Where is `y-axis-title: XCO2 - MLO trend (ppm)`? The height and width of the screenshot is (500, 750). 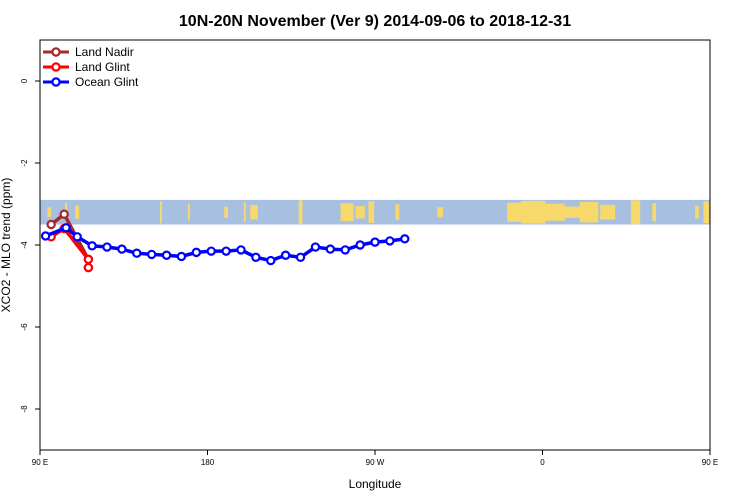 y-axis-title: XCO2 - MLO trend (ppm) is located at coordinates (6, 245).